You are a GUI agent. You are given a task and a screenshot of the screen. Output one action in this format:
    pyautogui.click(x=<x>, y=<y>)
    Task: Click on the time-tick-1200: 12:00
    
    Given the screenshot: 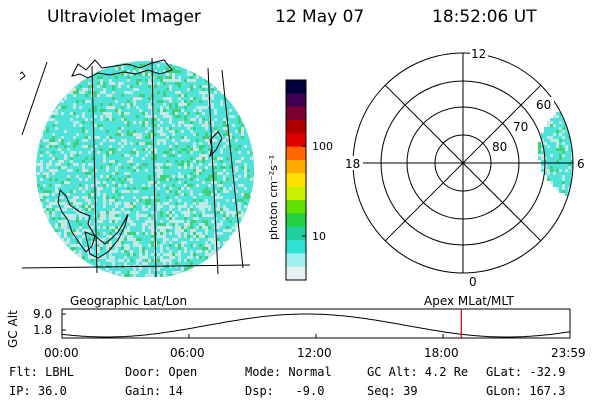 What is the action you would take?
    pyautogui.click(x=314, y=353)
    